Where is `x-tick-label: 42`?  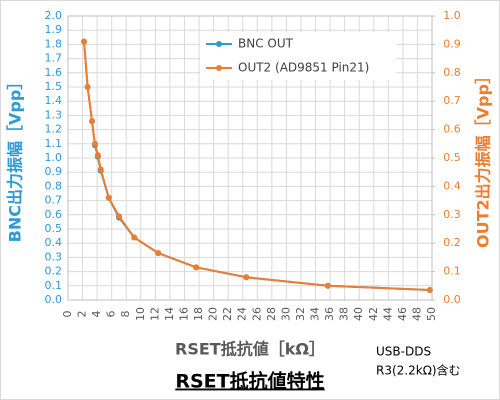
x-tick-label: 42 is located at coordinates (373, 314).